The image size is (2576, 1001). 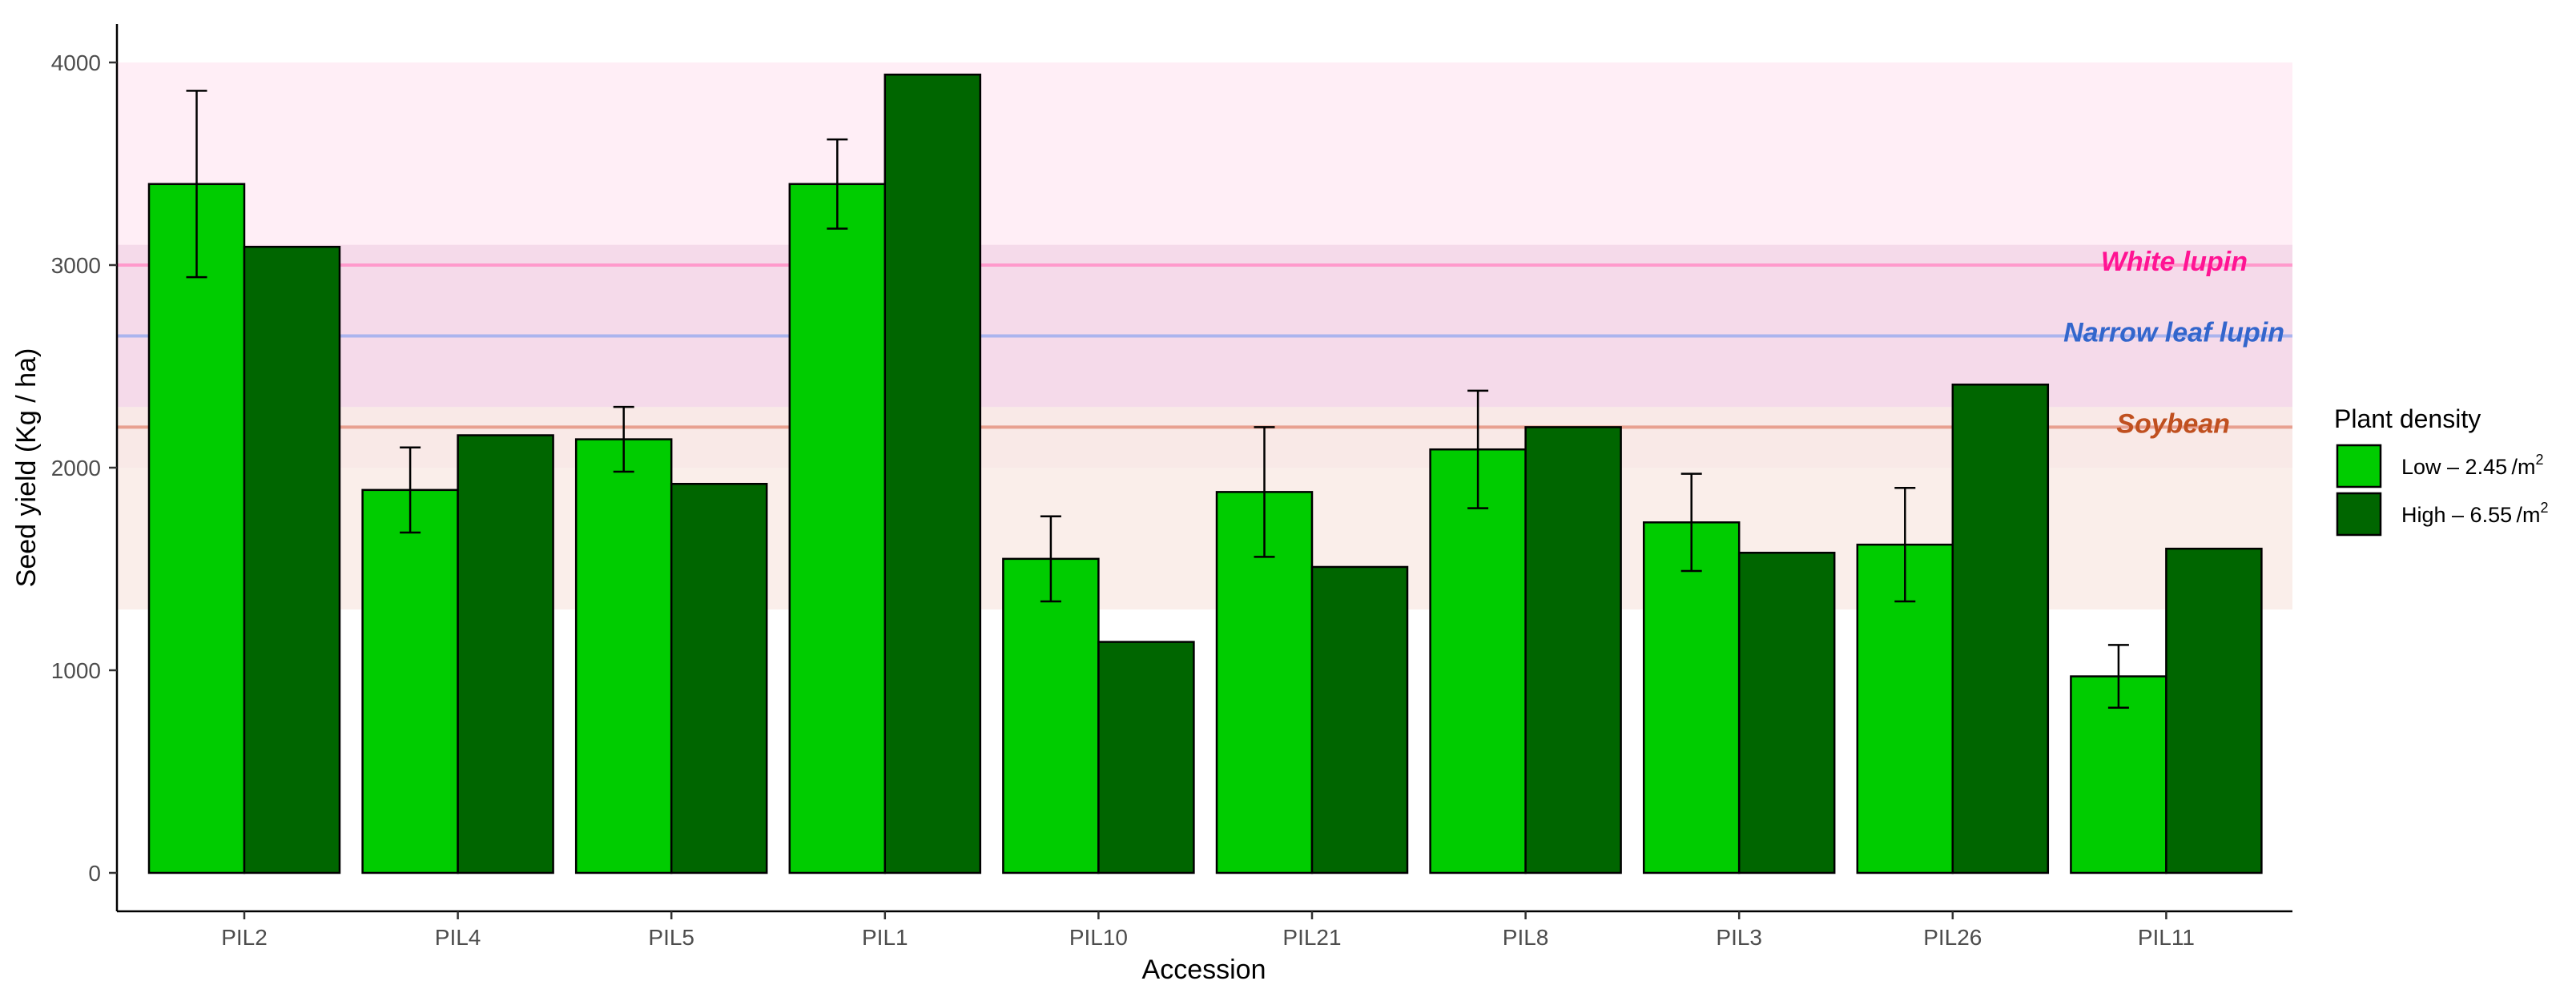 What do you see at coordinates (1739, 937) in the screenshot?
I see `x-tick-label-pil3: PIL3` at bounding box center [1739, 937].